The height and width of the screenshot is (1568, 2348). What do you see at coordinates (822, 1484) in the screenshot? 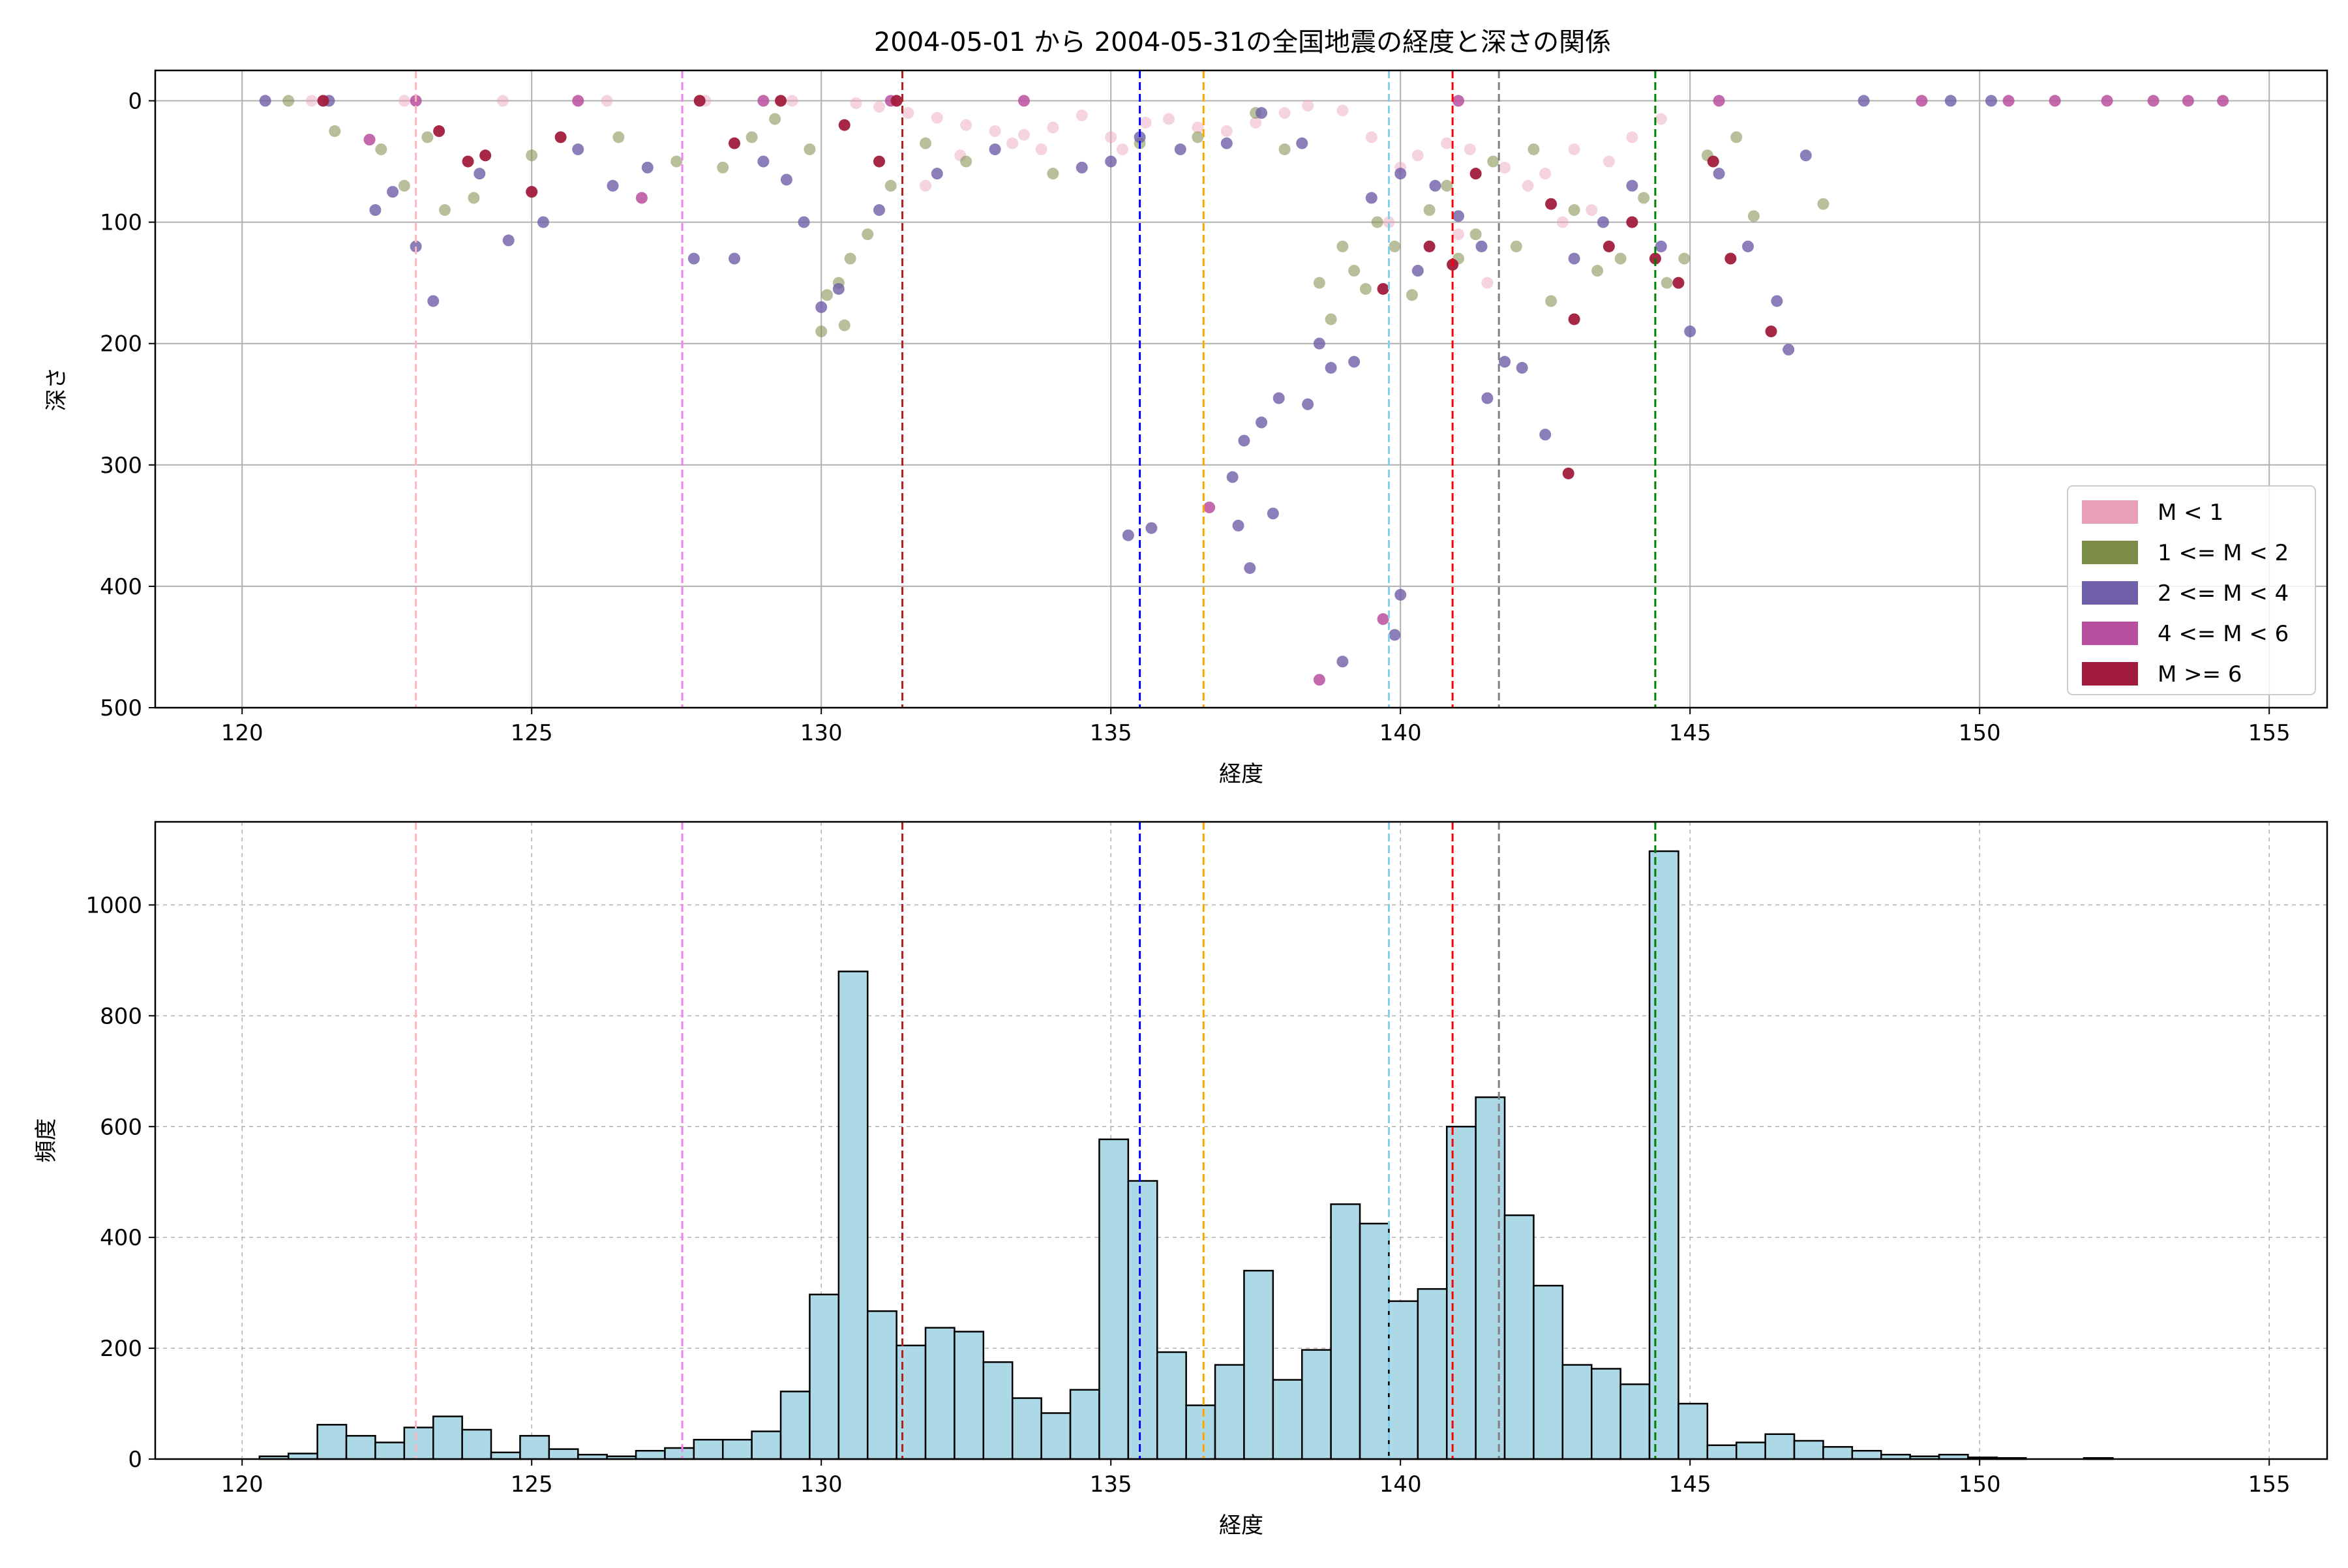
I see `x-tick-label: 130` at bounding box center [822, 1484].